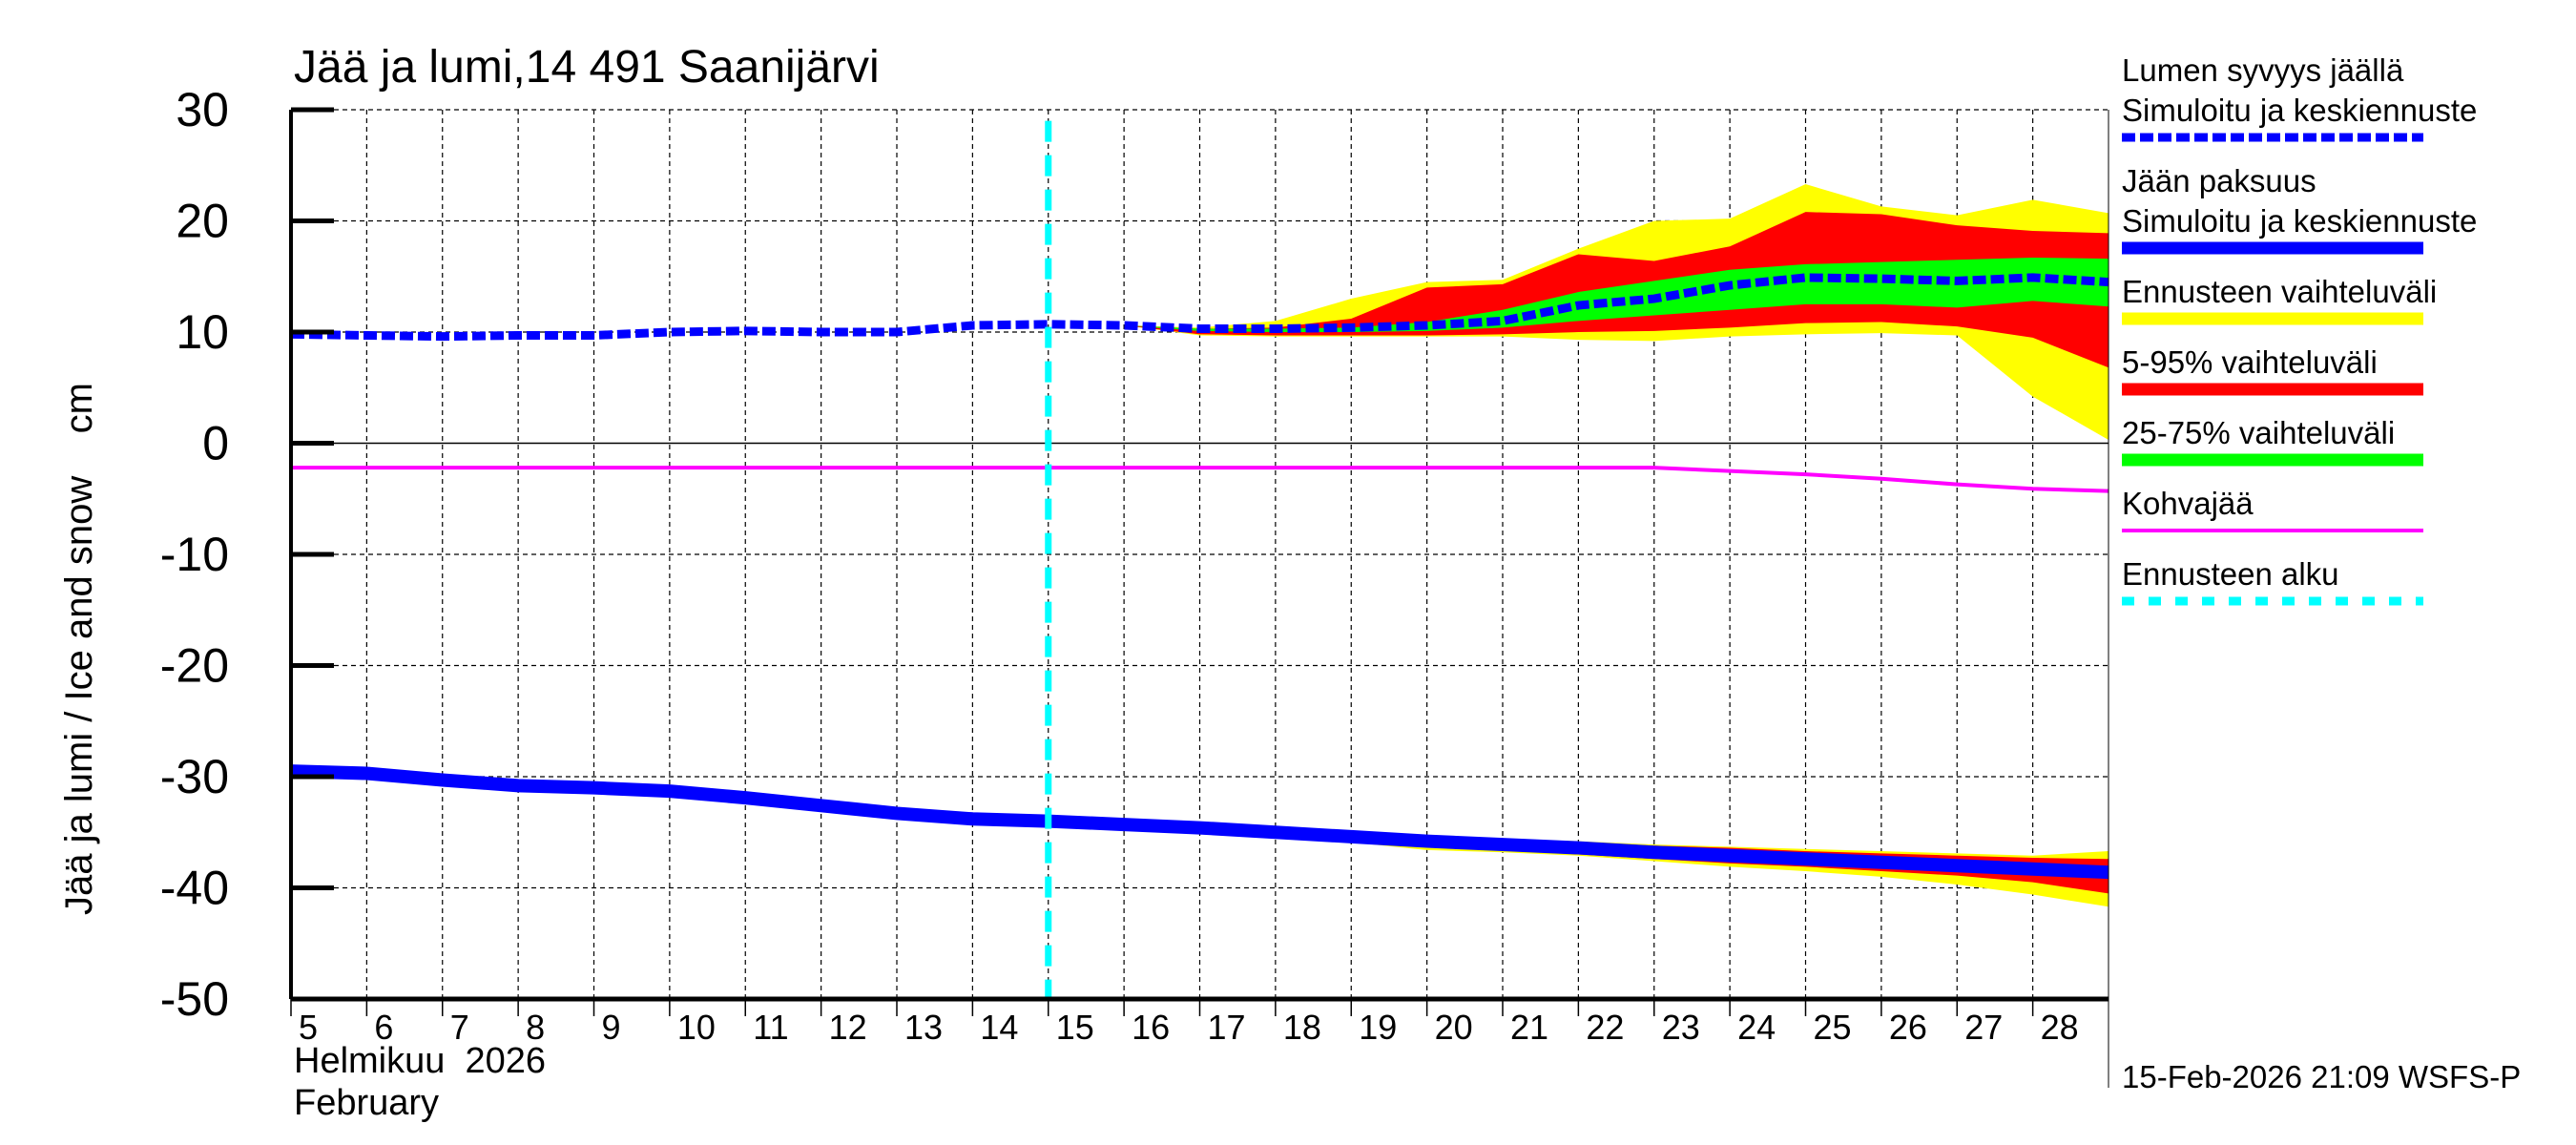 The width and height of the screenshot is (2576, 1145). What do you see at coordinates (215, 444) in the screenshot?
I see `y-tick-label: 0` at bounding box center [215, 444].